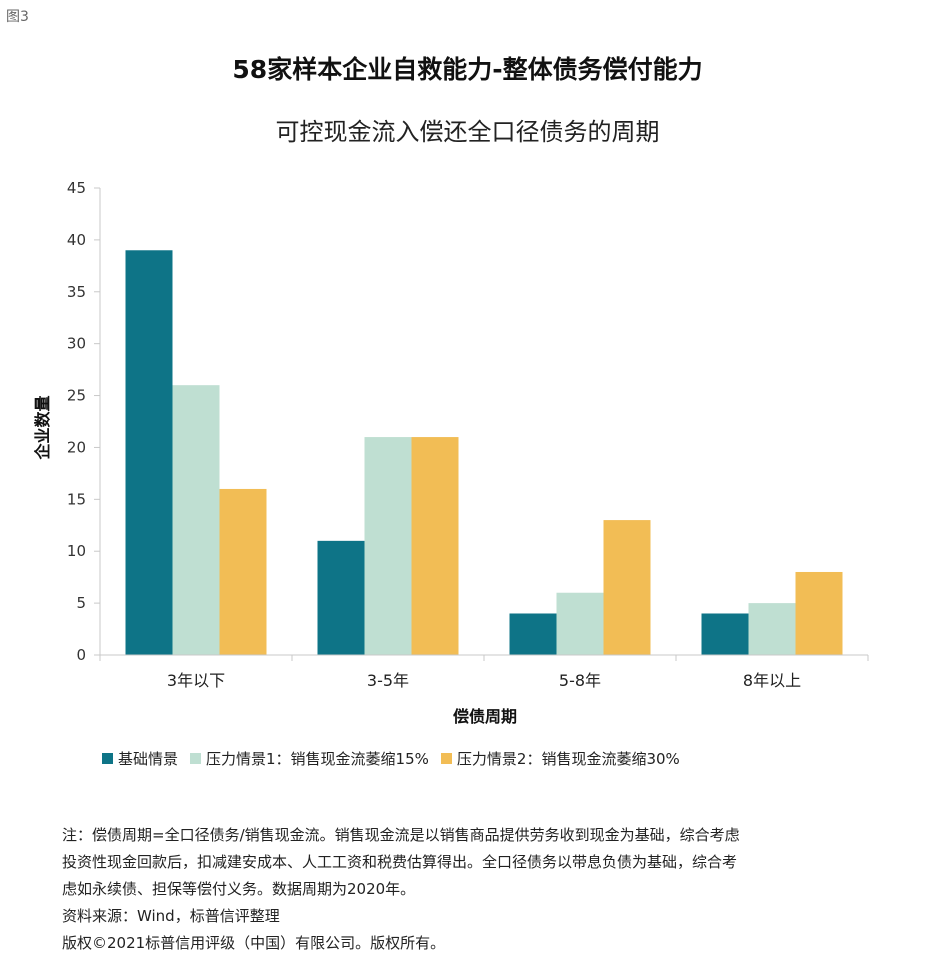 This screenshot has height=957, width=935. Describe the element at coordinates (239, 889) in the screenshot. I see `note-line: 虑如永续债、担保等偿付义务。数据周期为2020年。` at that location.